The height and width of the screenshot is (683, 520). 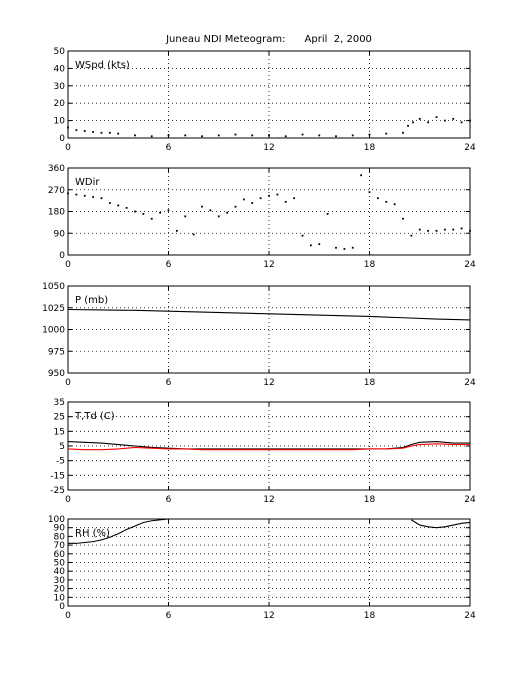 I want to click on y-tick-label: 975, so click(x=56, y=352).